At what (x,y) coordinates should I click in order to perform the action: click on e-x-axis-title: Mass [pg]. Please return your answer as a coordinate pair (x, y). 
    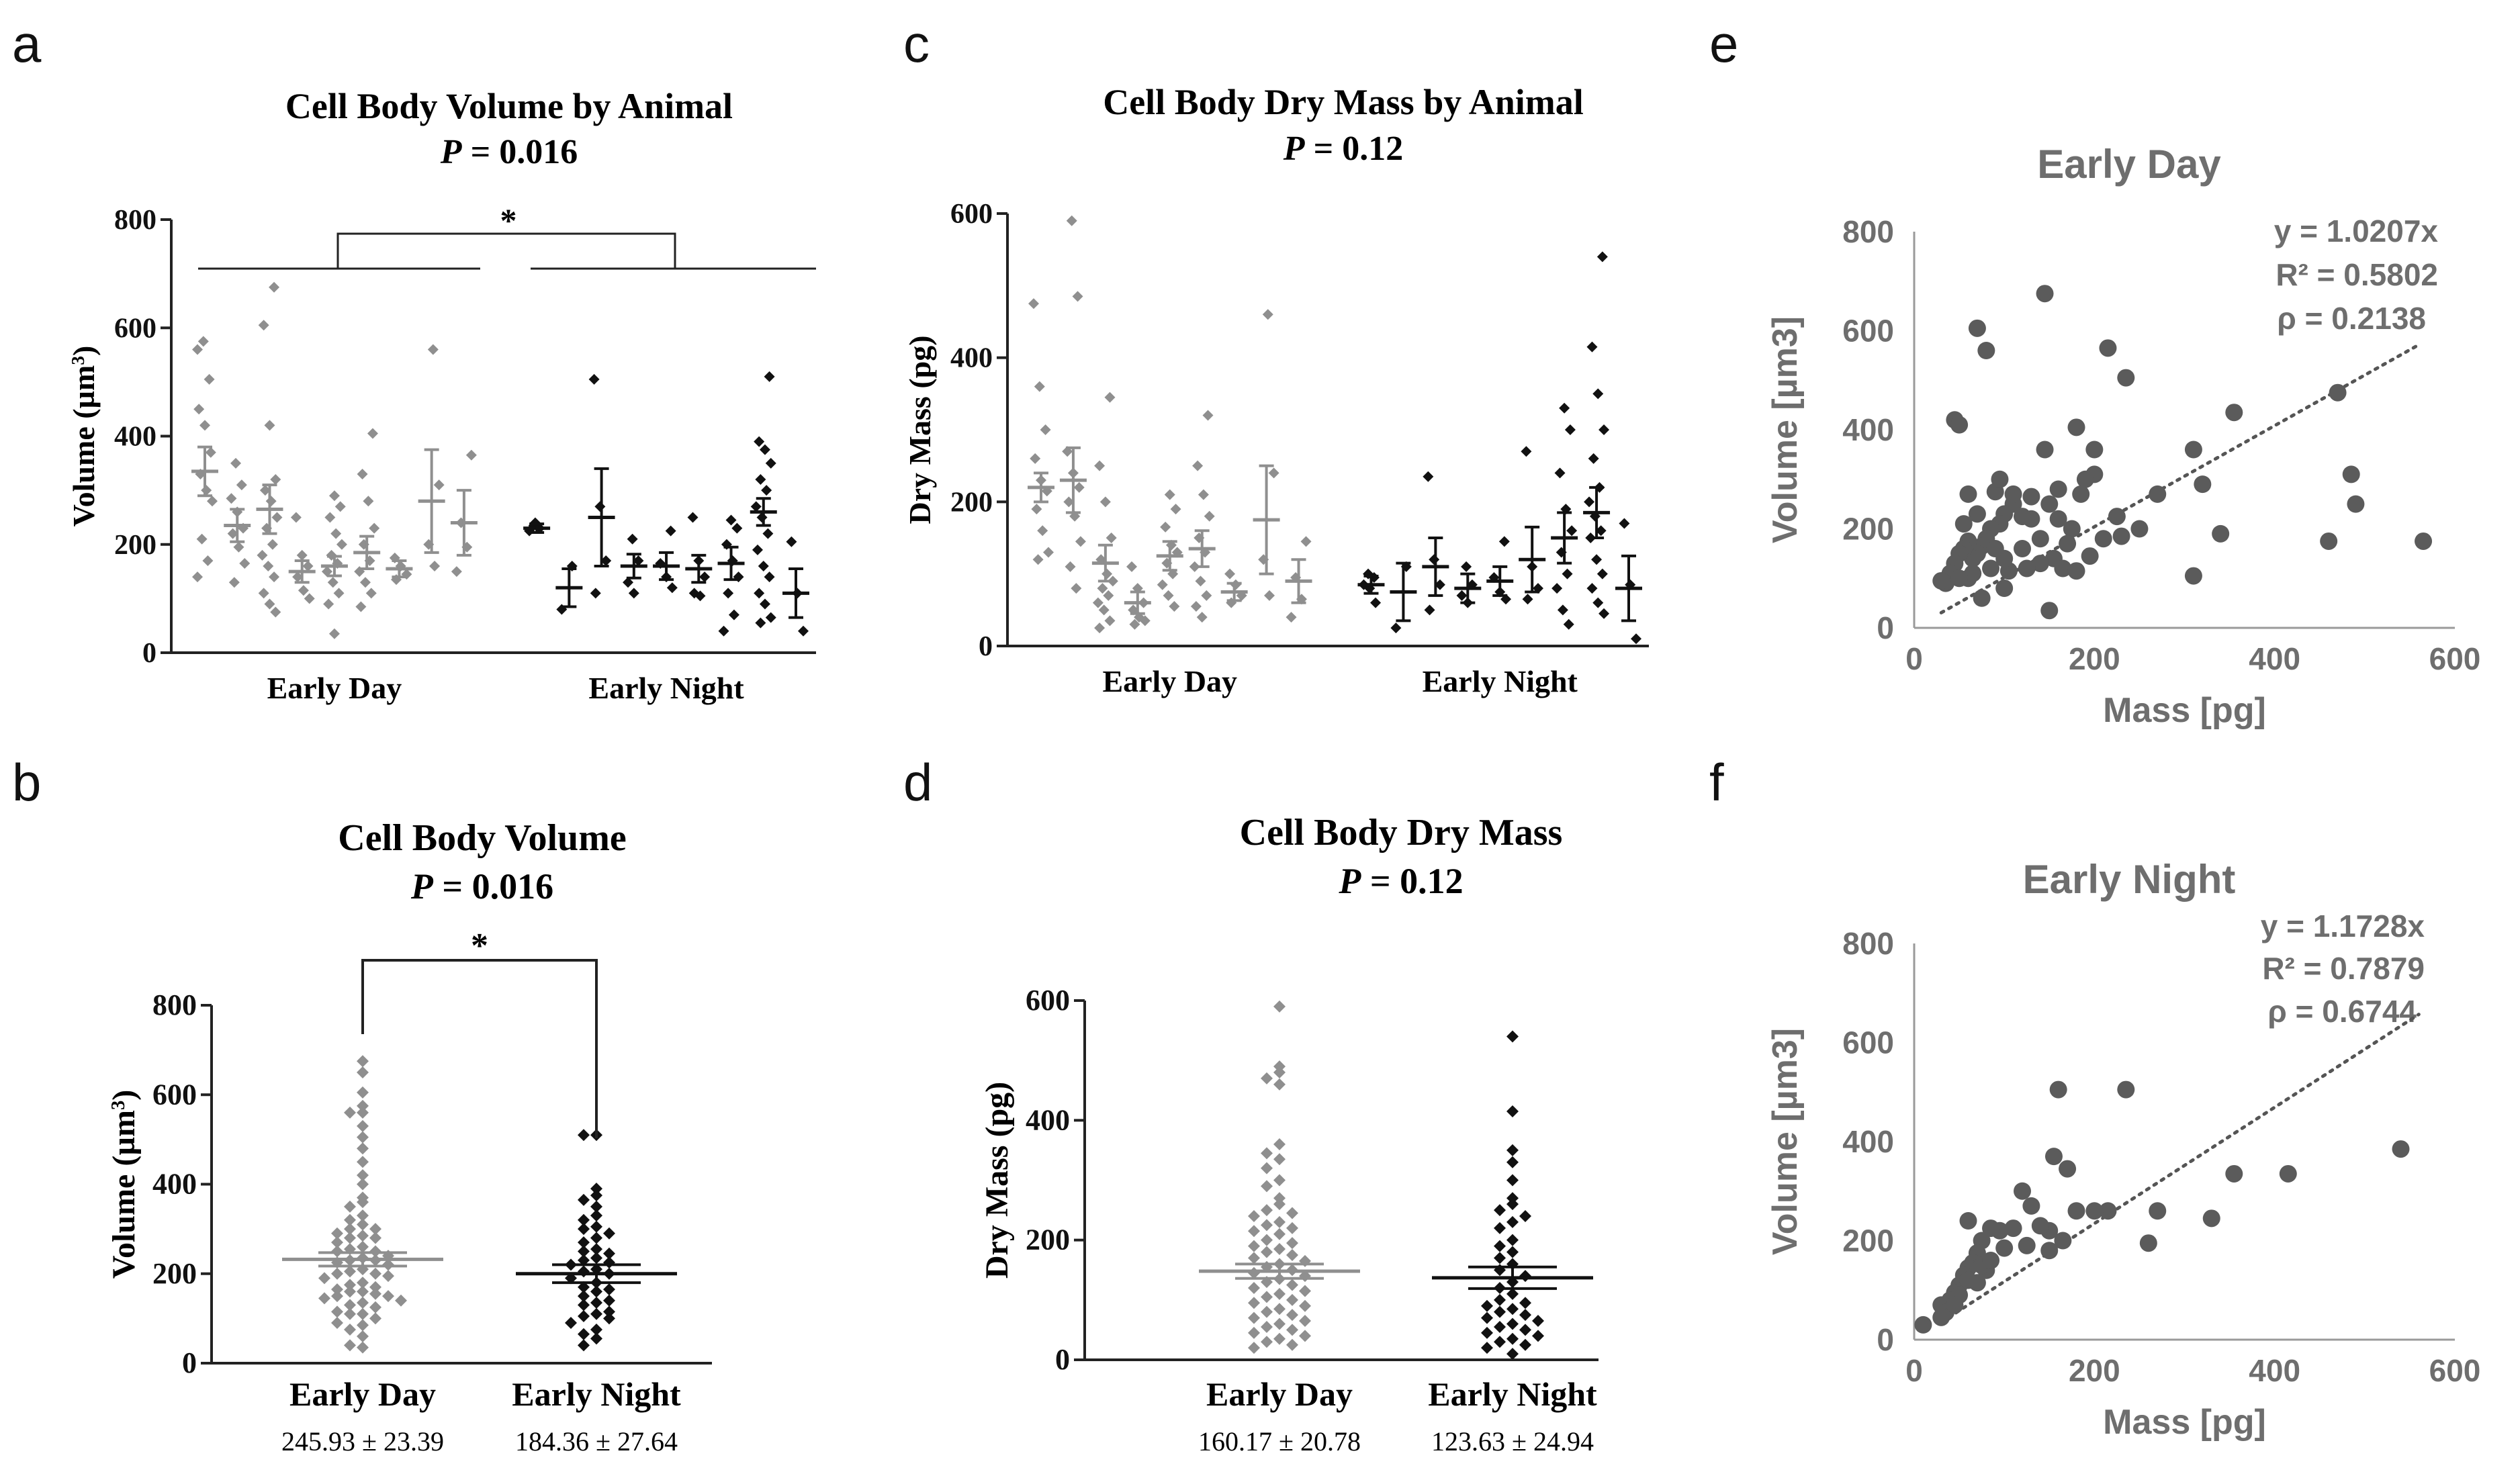
    Looking at the image, I should click on (2184, 710).